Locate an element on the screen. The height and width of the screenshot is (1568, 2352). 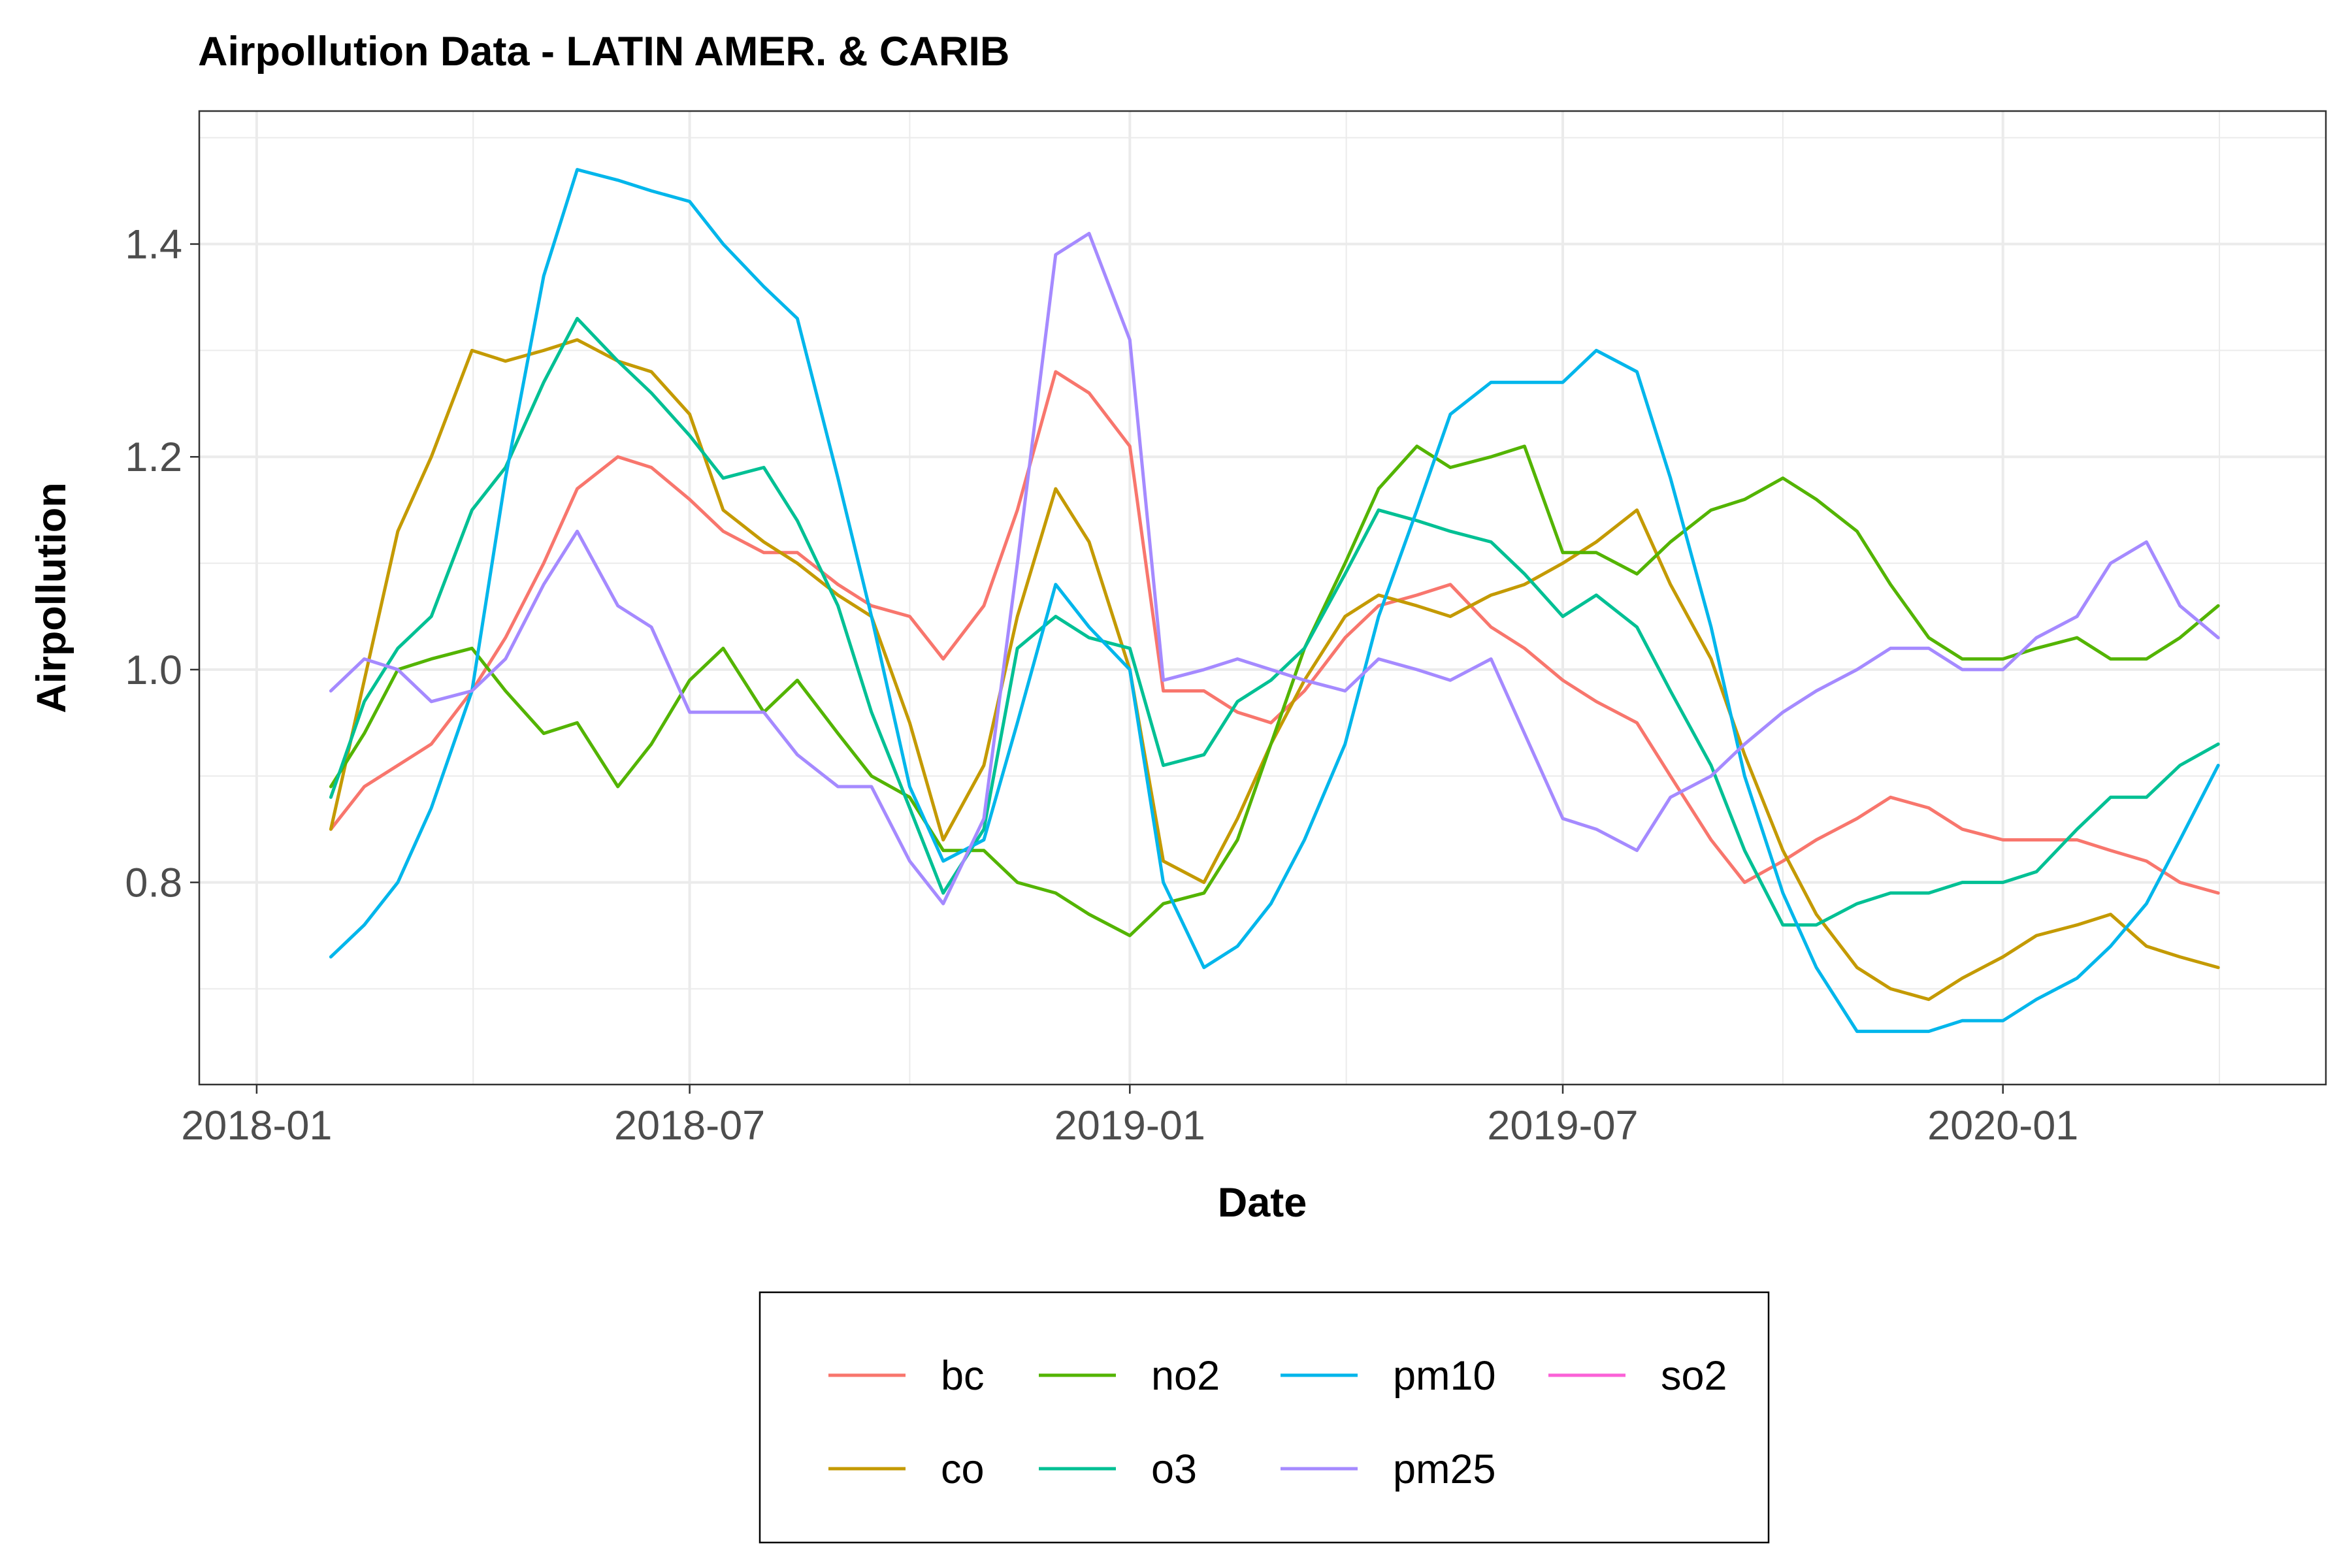
y-axis-title: Airpollution is located at coordinates (51, 597).